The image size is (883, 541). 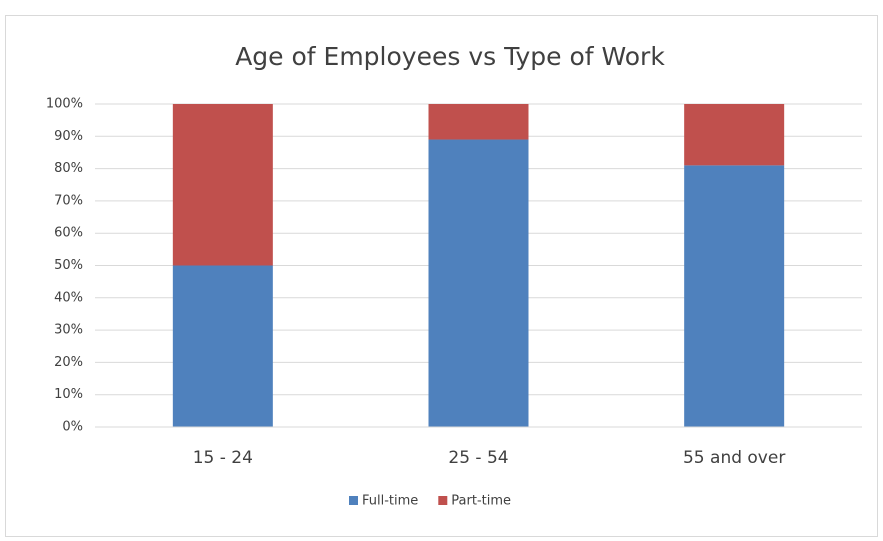 I want to click on legend-label: Part-time, so click(x=481, y=501).